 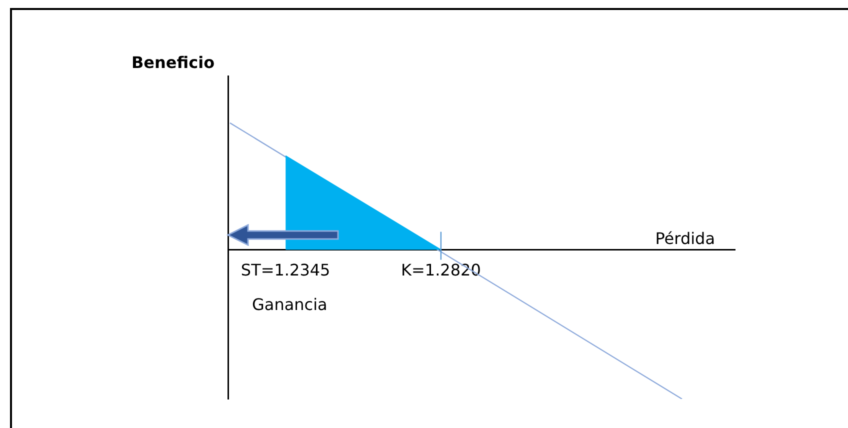 What do you see at coordinates (290, 304) in the screenshot?
I see `annotation: Ganancia` at bounding box center [290, 304].